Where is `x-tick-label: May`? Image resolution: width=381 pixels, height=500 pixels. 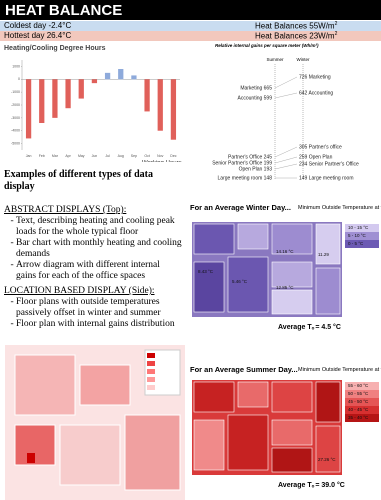 x-tick-label: May is located at coordinates (81, 156).